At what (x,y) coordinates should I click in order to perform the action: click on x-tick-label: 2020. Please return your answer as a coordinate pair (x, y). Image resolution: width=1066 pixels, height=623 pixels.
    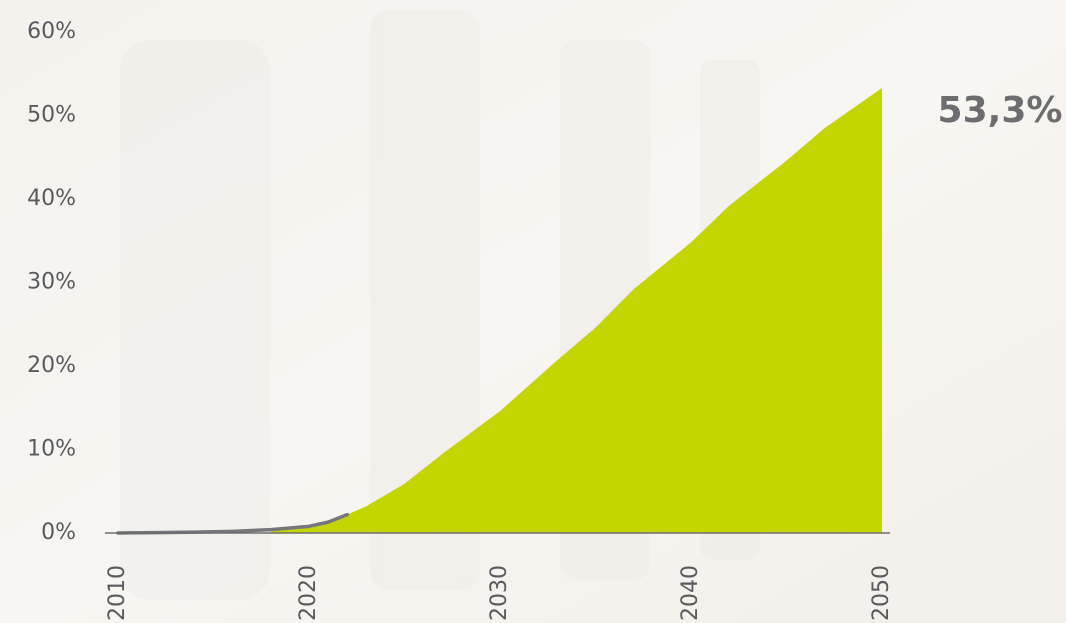
    Looking at the image, I should click on (308, 593).